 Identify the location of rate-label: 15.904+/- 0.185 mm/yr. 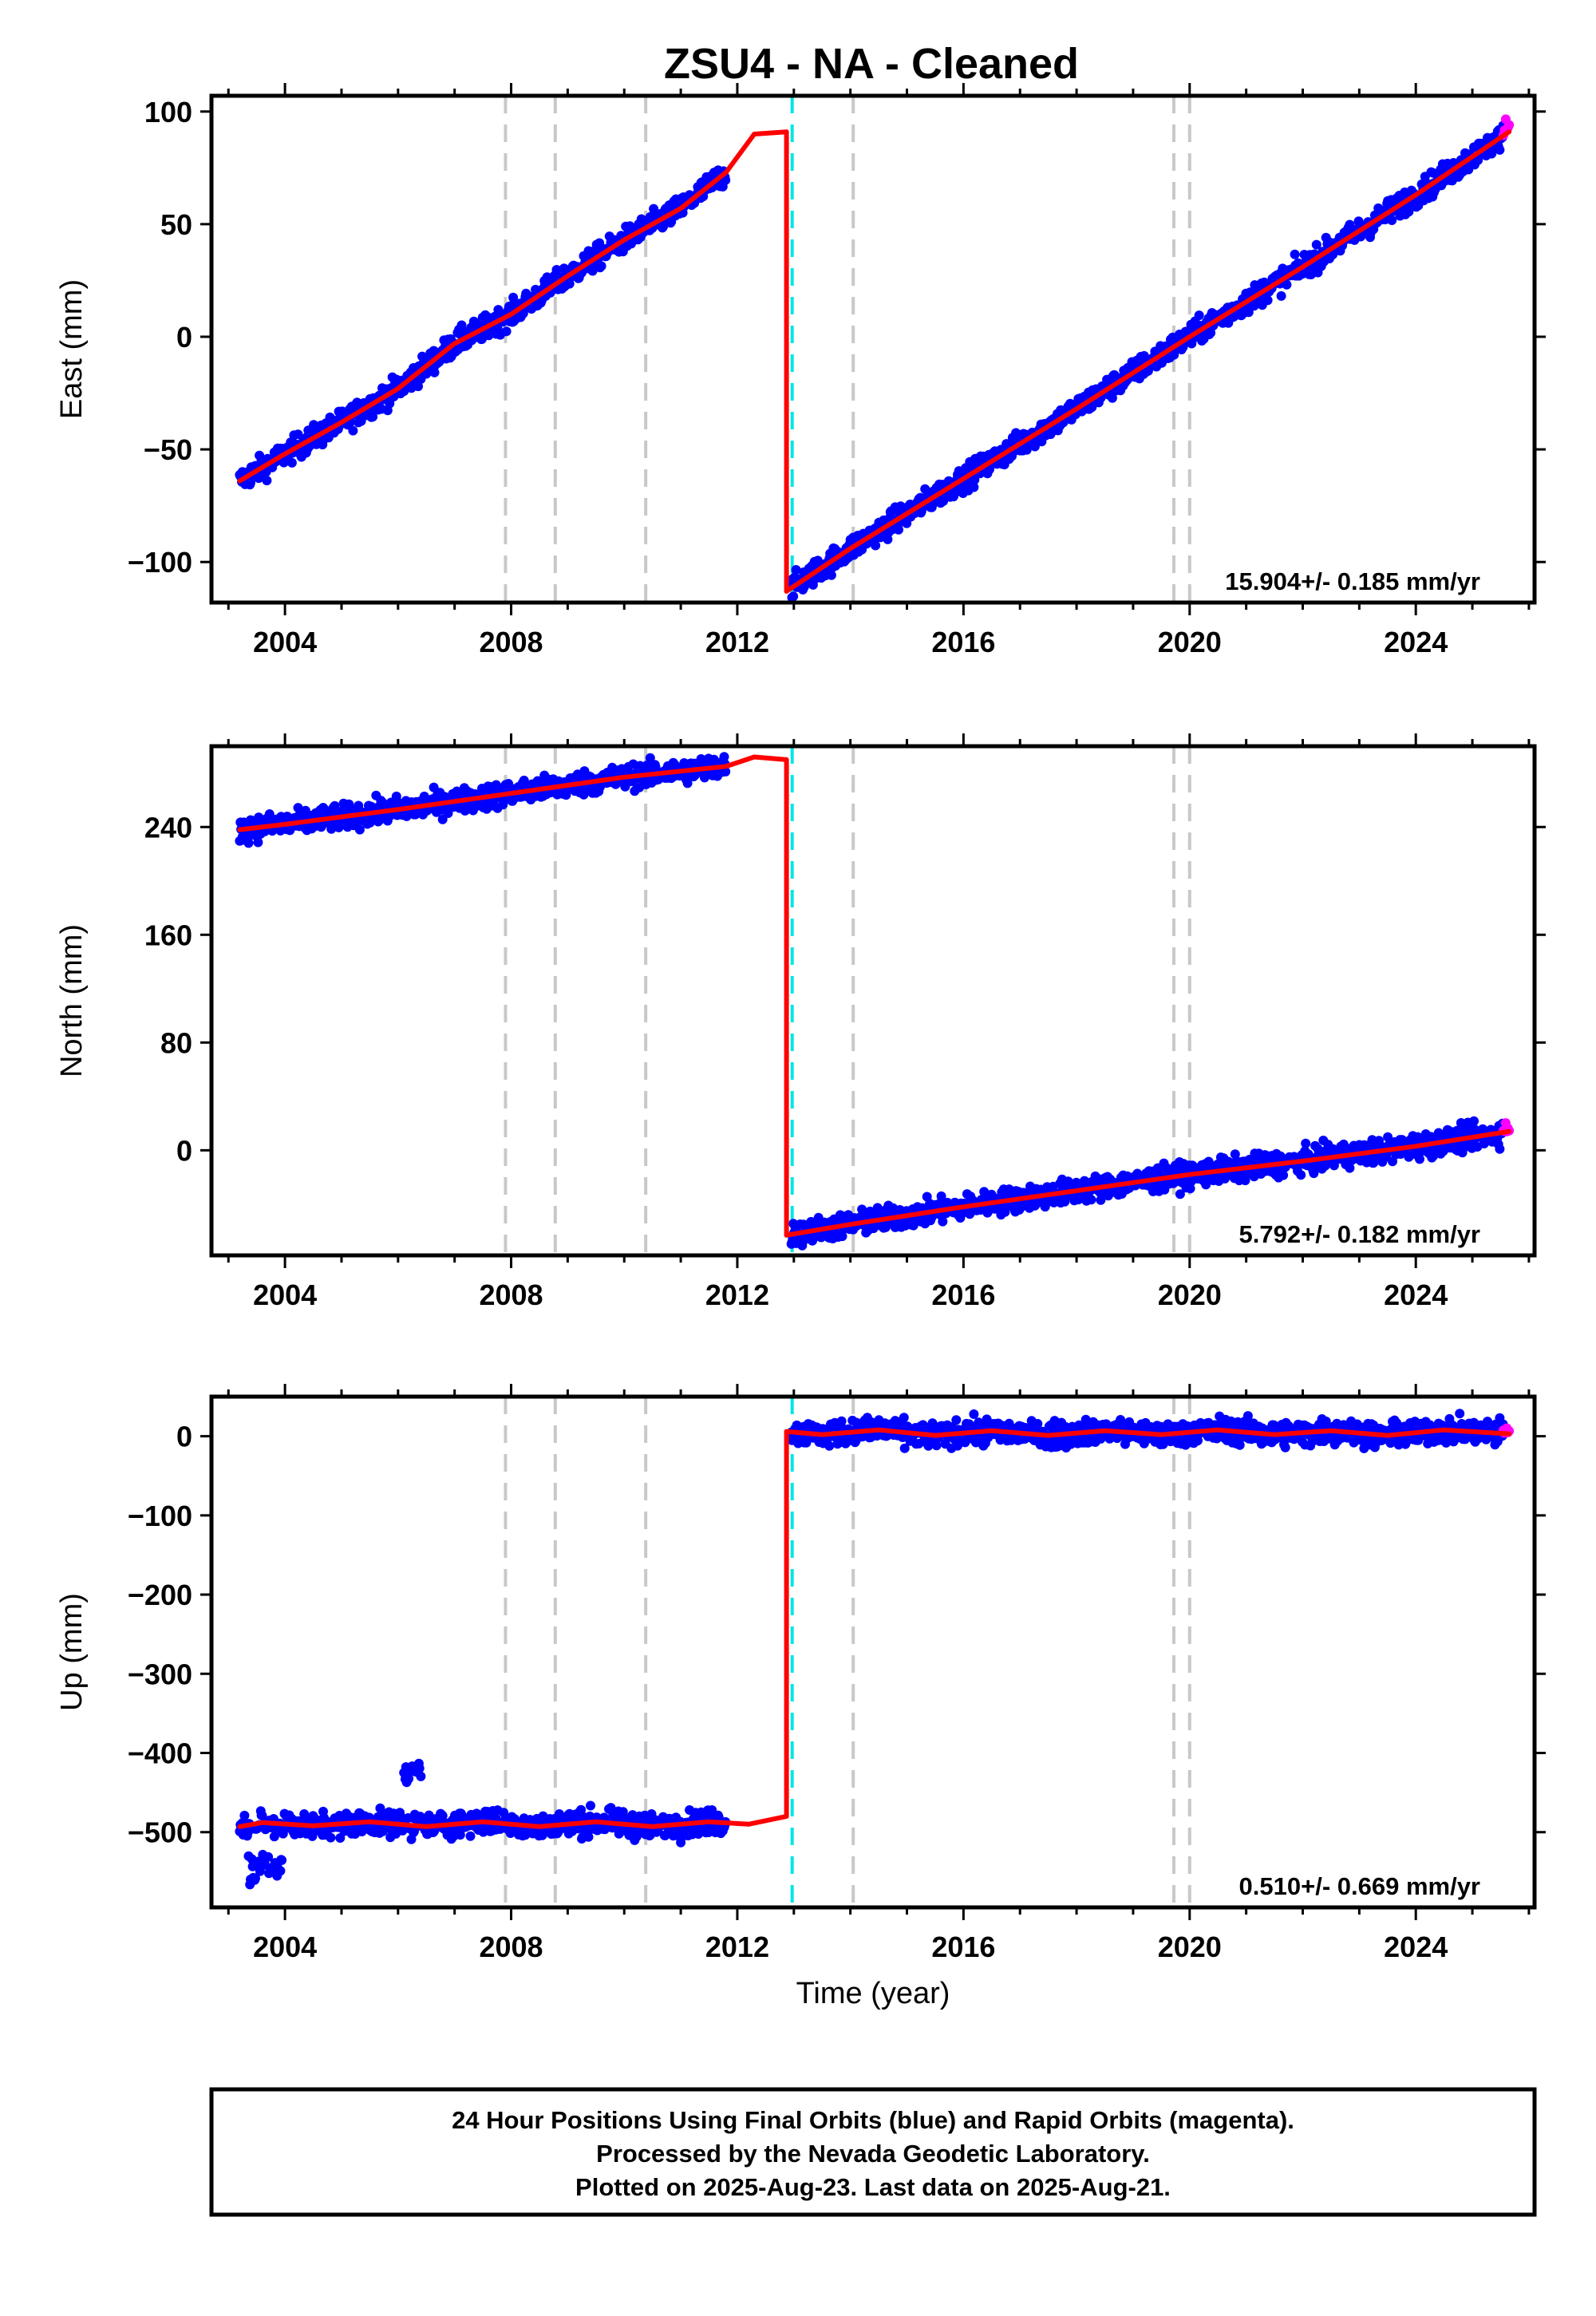
(1352, 581).